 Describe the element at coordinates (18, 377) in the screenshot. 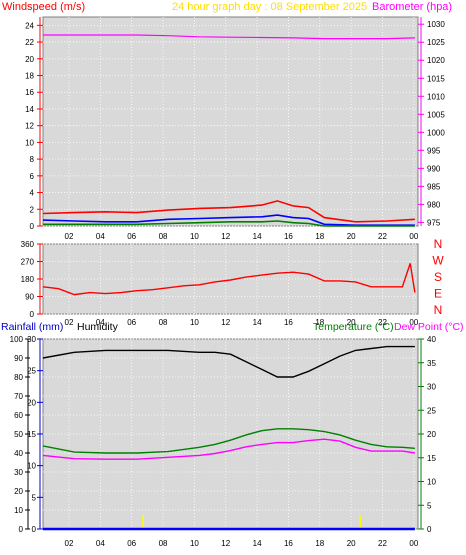

I see `humidity-tick-label: 80` at that location.